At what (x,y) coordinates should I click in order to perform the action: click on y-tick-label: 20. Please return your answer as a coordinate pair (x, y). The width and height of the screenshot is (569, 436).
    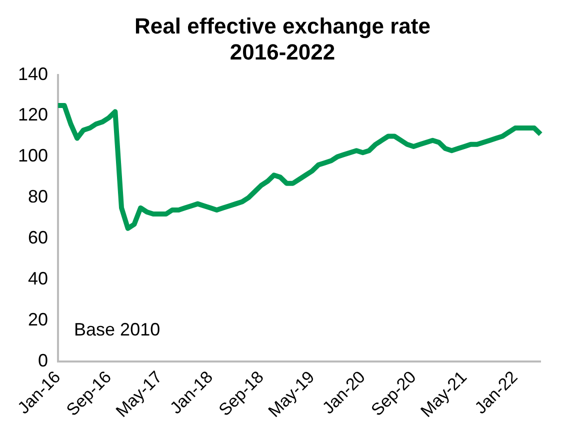
    Looking at the image, I should click on (38, 320).